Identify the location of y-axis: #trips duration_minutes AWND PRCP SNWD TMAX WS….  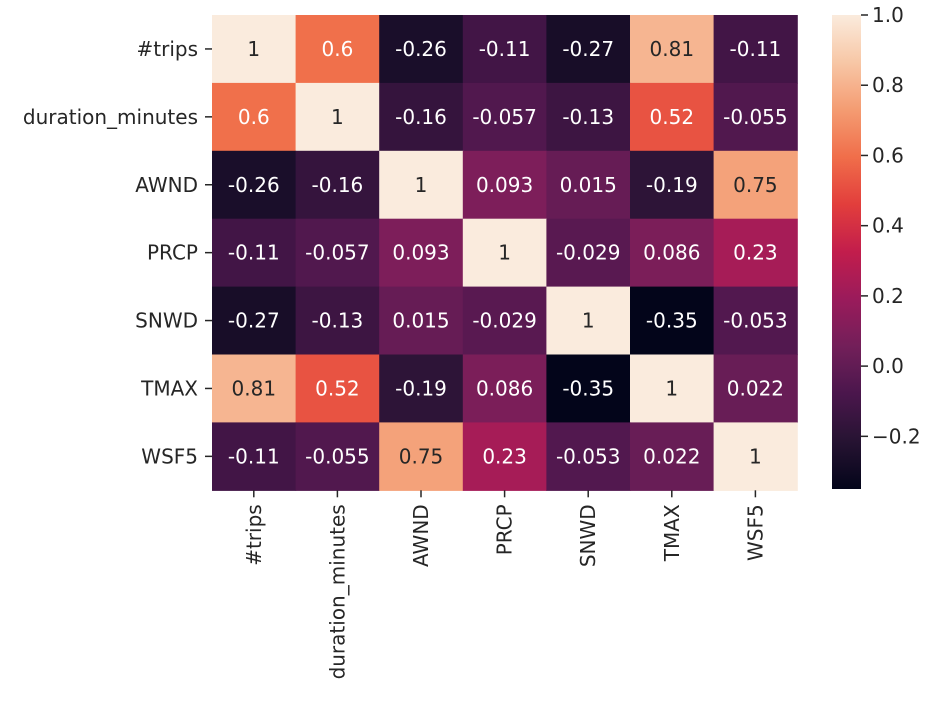
(117, 252).